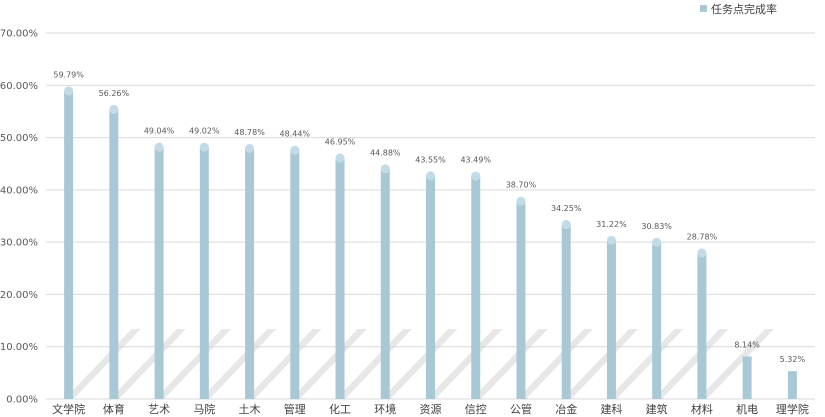 The width and height of the screenshot is (825, 417). Describe the element at coordinates (792, 409) in the screenshot. I see `x-tick-label: 理学院` at that location.